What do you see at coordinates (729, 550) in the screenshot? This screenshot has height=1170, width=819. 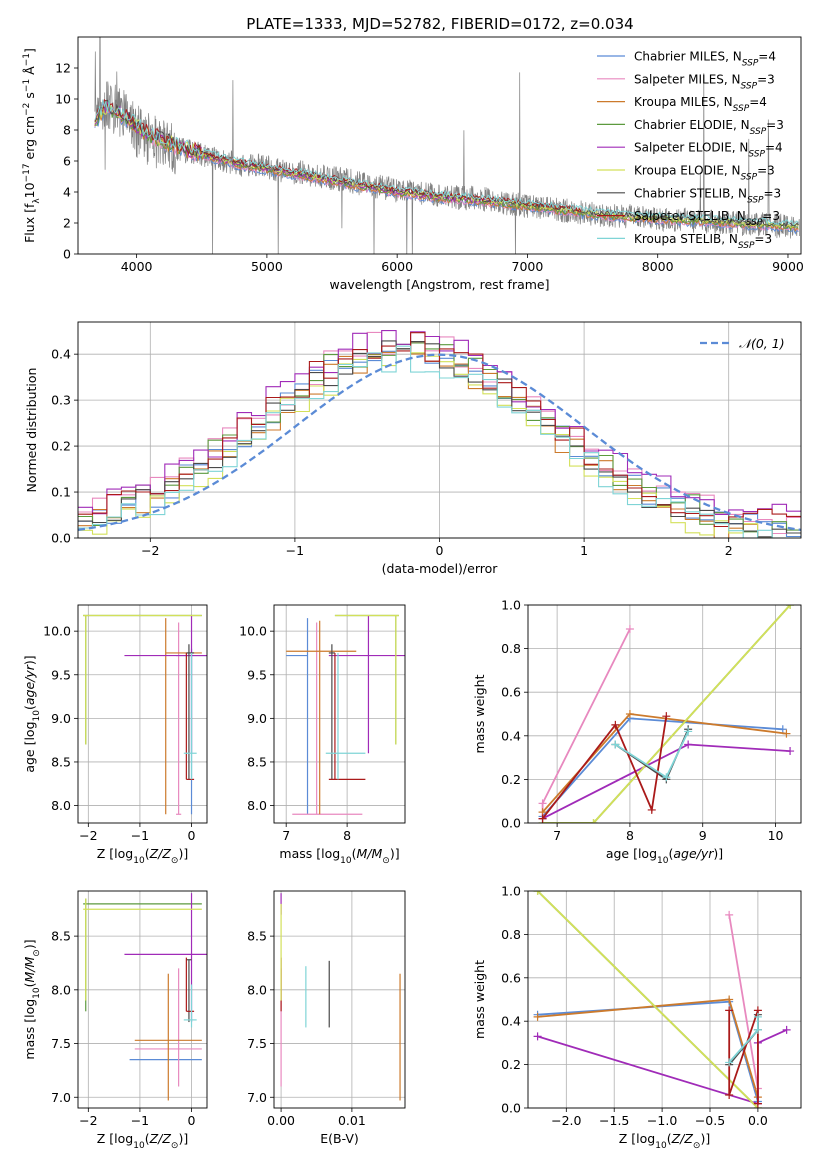 I see `x-tick-label: 2` at bounding box center [729, 550].